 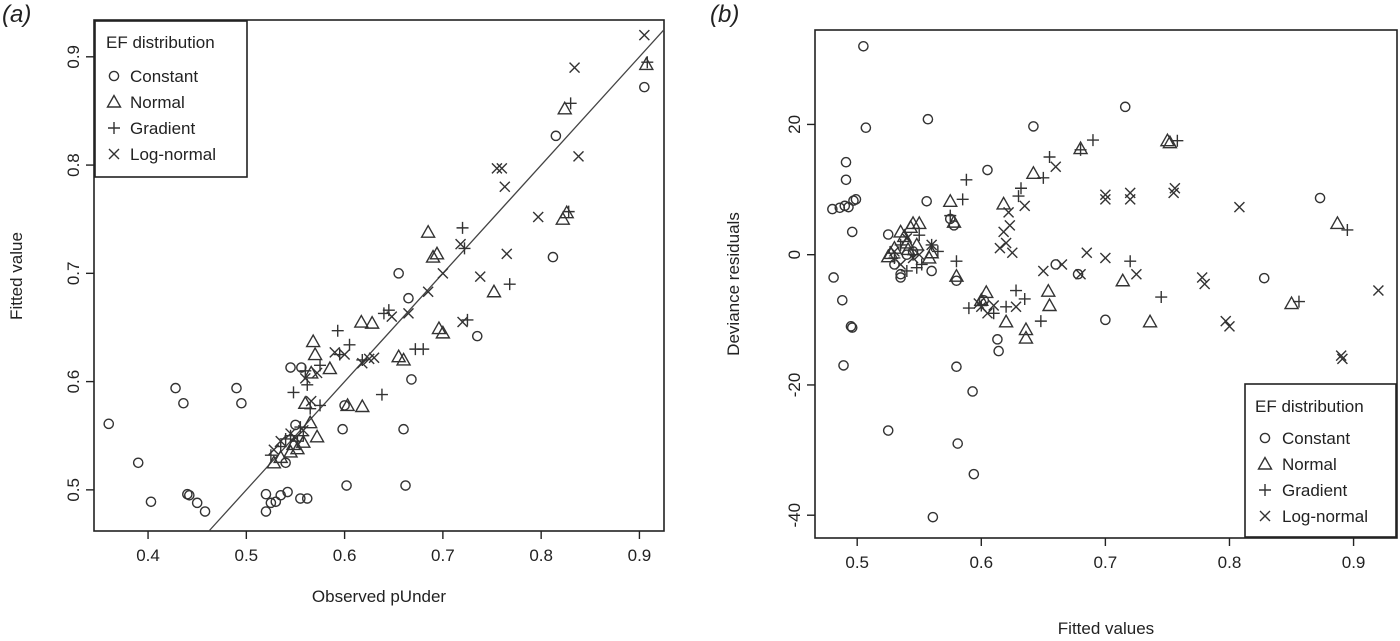 I want to click on x-tick-label: 0.9, so click(x=1354, y=562).